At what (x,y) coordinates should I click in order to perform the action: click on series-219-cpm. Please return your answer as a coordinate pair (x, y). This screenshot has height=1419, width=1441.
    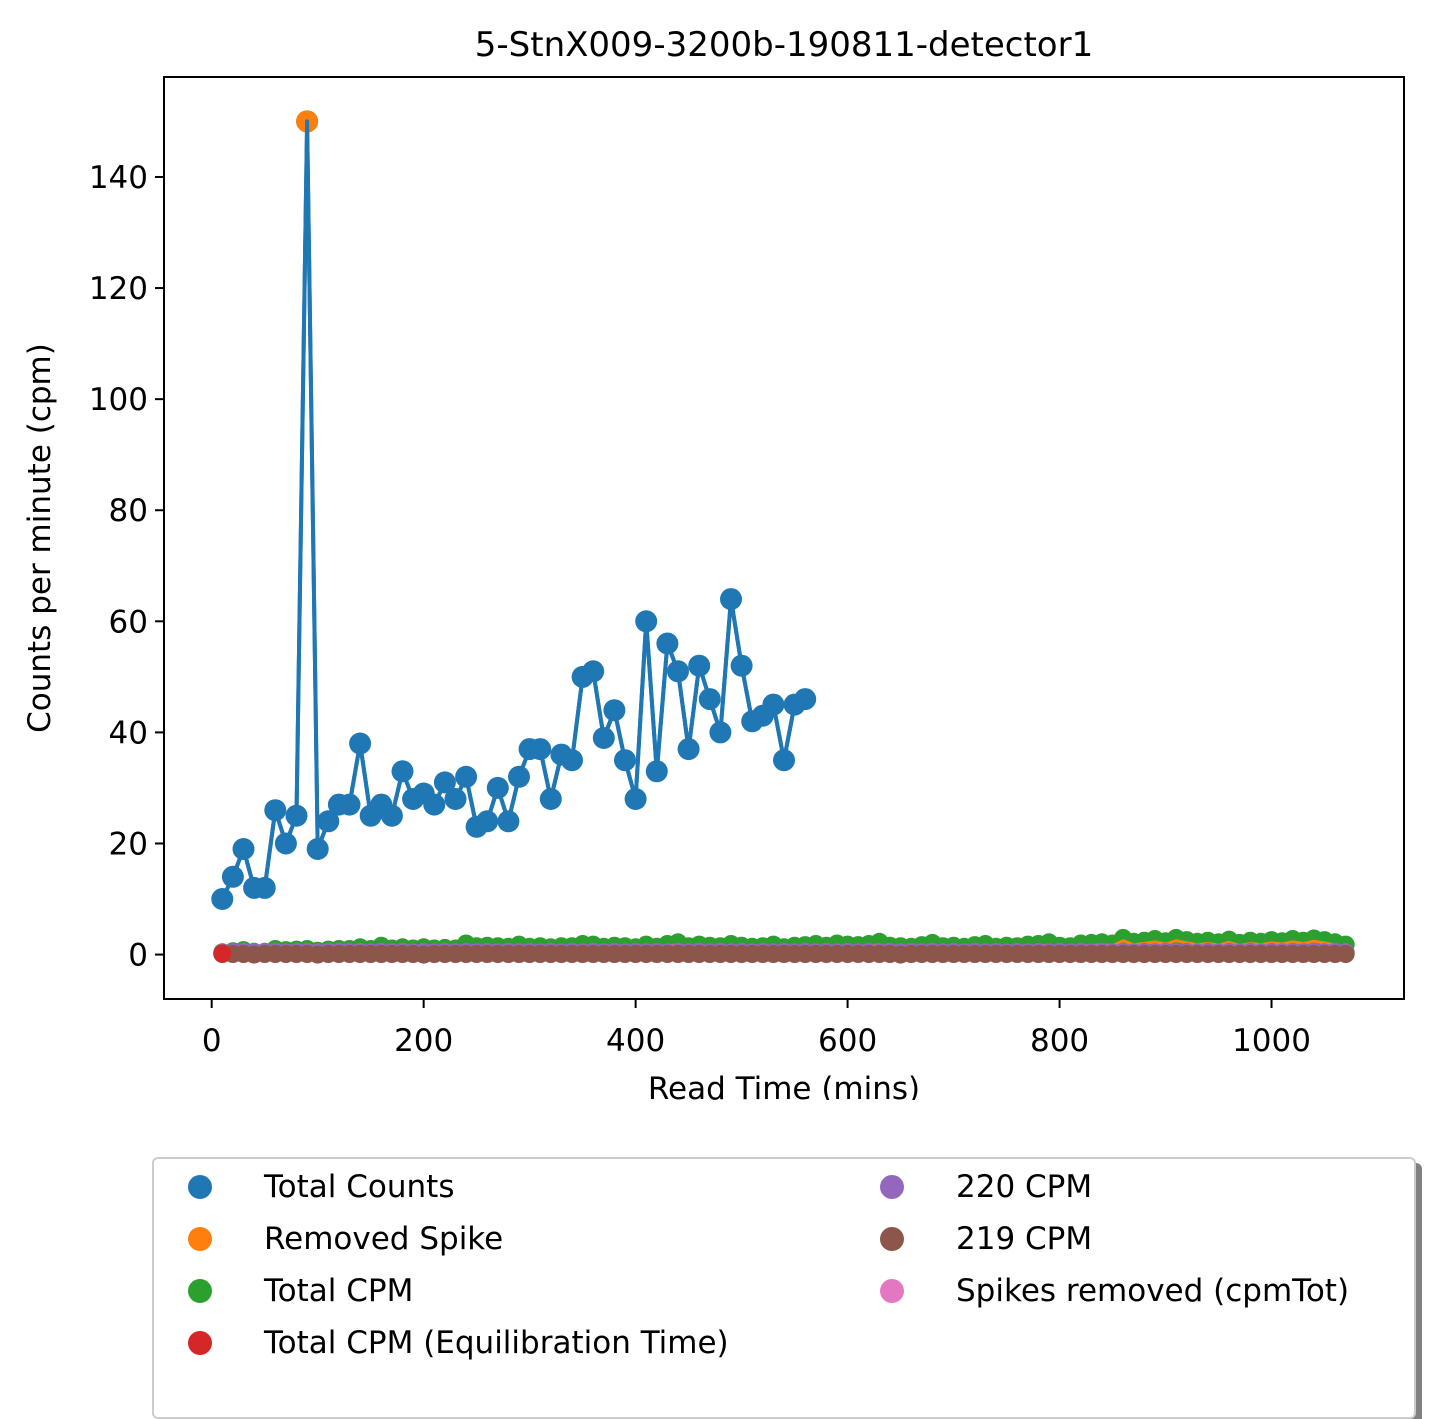
    Looking at the image, I should click on (784, 954).